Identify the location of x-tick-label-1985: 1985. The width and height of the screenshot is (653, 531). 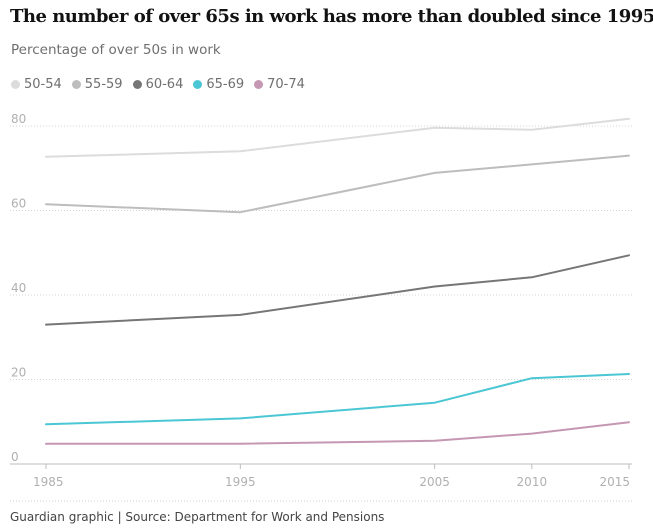
(48, 482).